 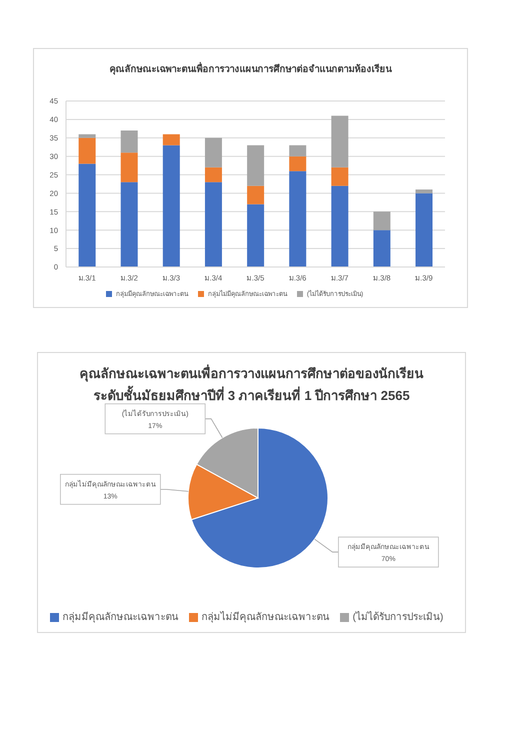 I want to click on legend-label: (ไม่ได้รับการประเมิน), so click(x=398, y=617).